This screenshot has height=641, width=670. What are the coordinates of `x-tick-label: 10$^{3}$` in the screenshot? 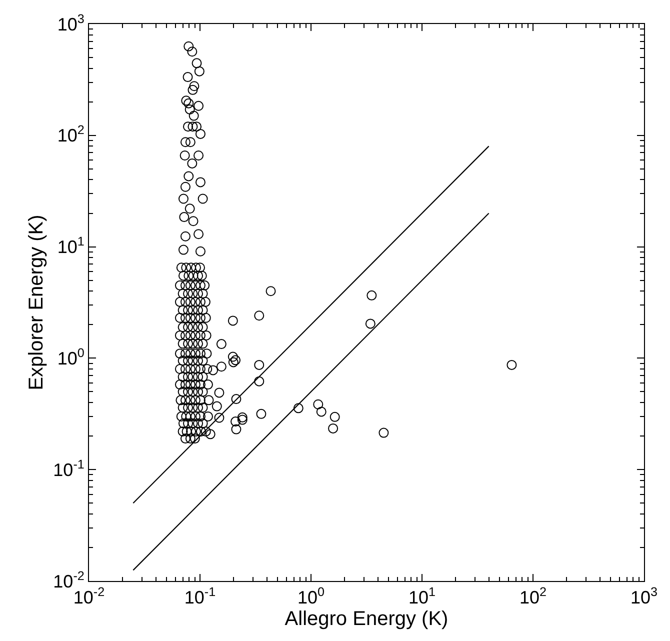 It's located at (644, 596).